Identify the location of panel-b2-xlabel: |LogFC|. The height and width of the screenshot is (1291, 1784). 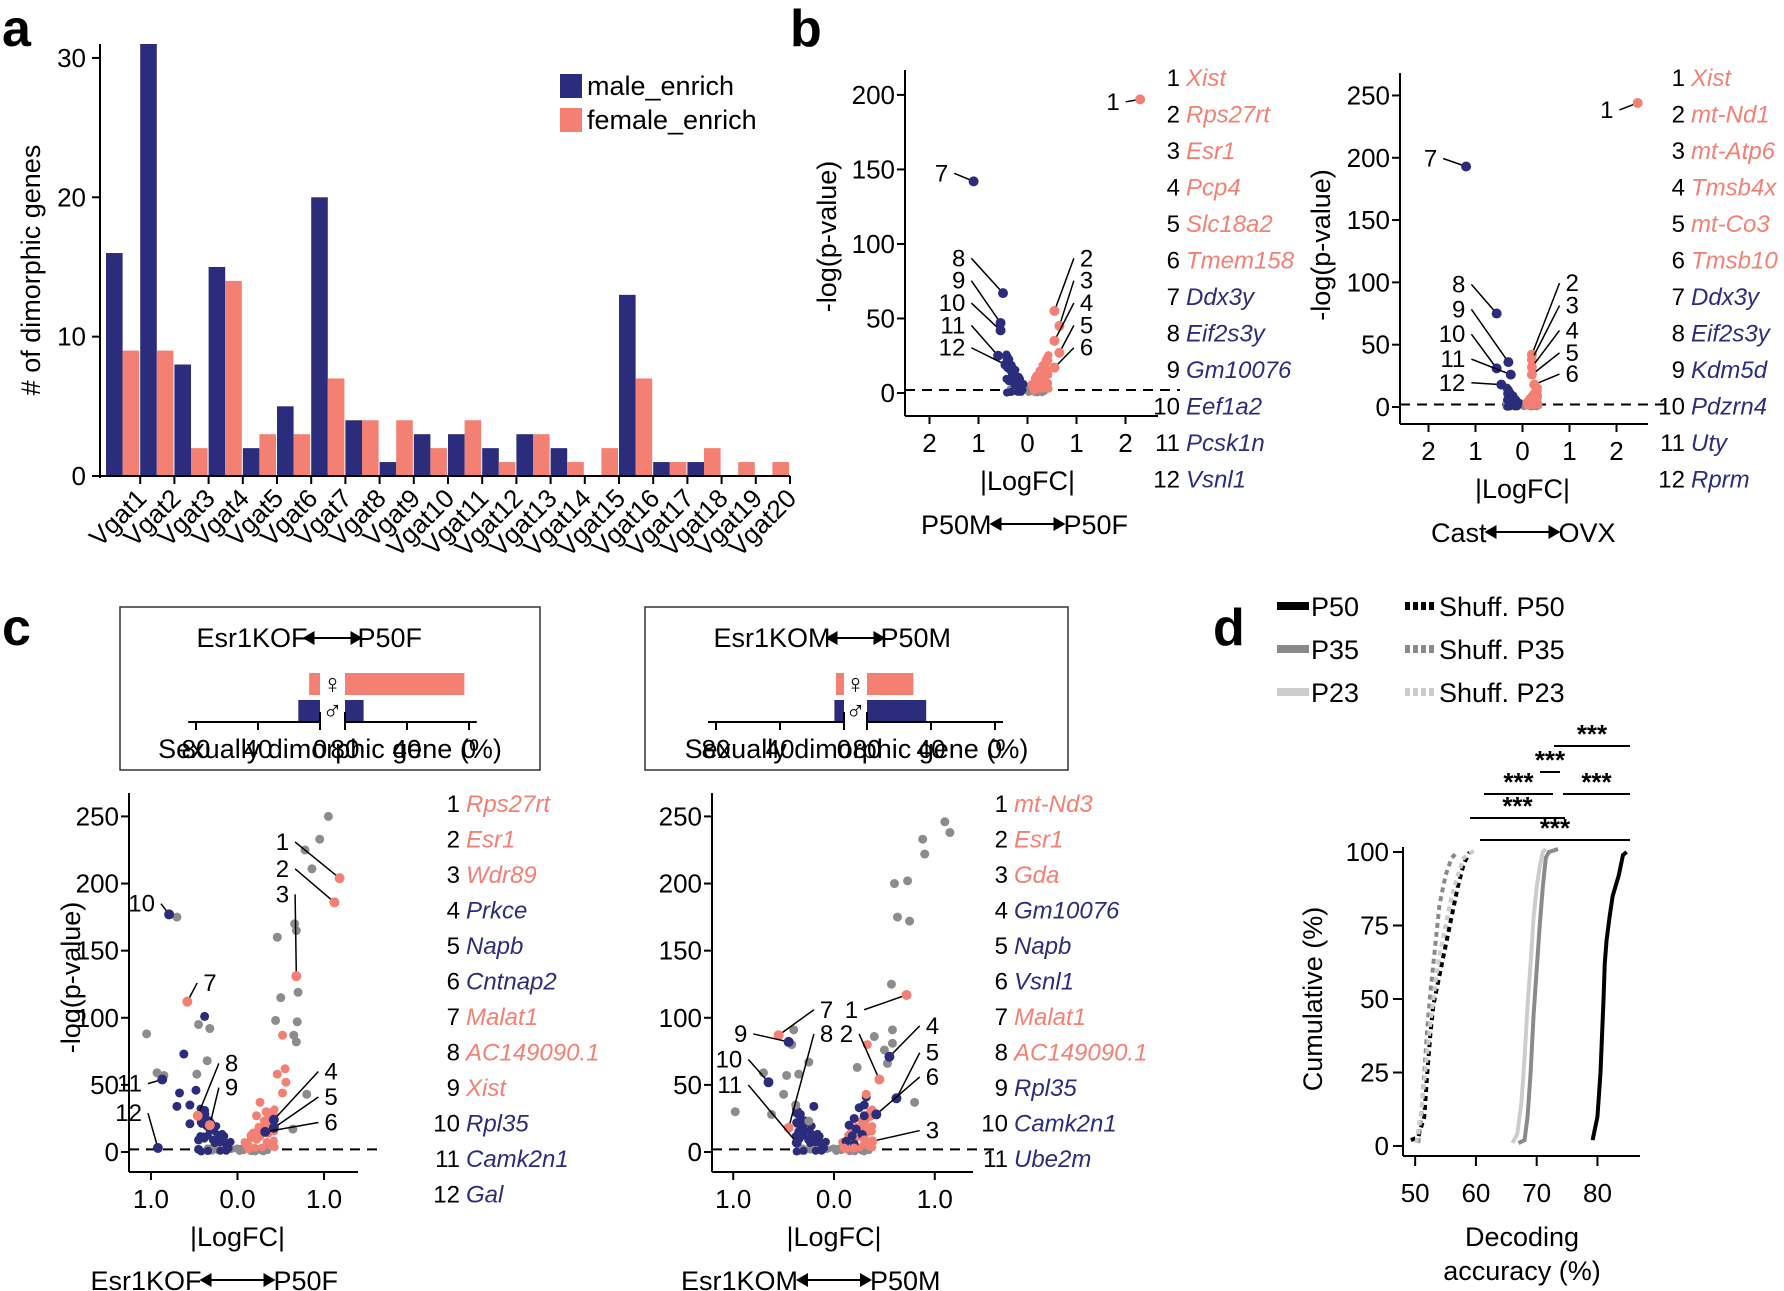
(1522, 489).